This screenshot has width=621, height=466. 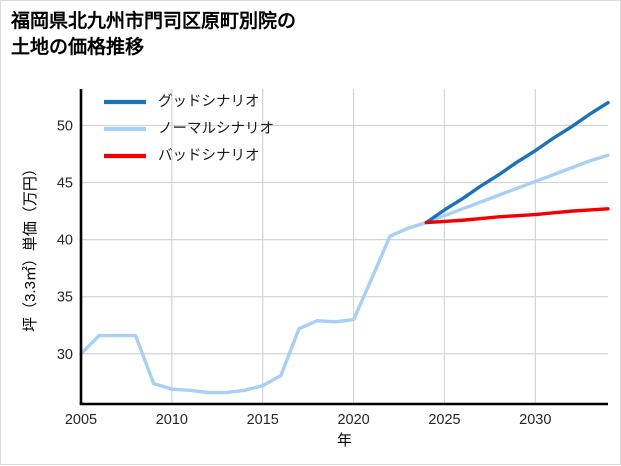 What do you see at coordinates (172, 420) in the screenshot?
I see `x-tick-label: 2010` at bounding box center [172, 420].